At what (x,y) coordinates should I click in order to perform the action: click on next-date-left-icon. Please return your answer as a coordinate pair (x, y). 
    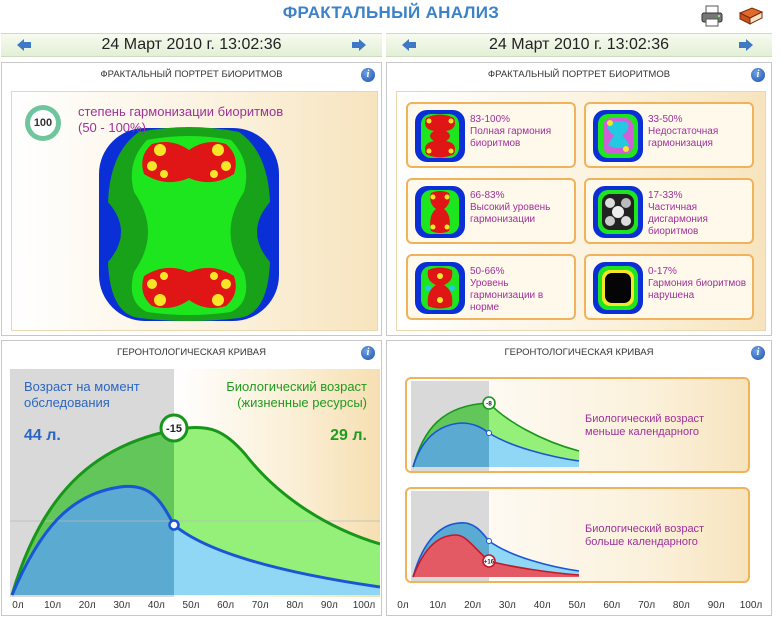
    Looking at the image, I should click on (359, 45).